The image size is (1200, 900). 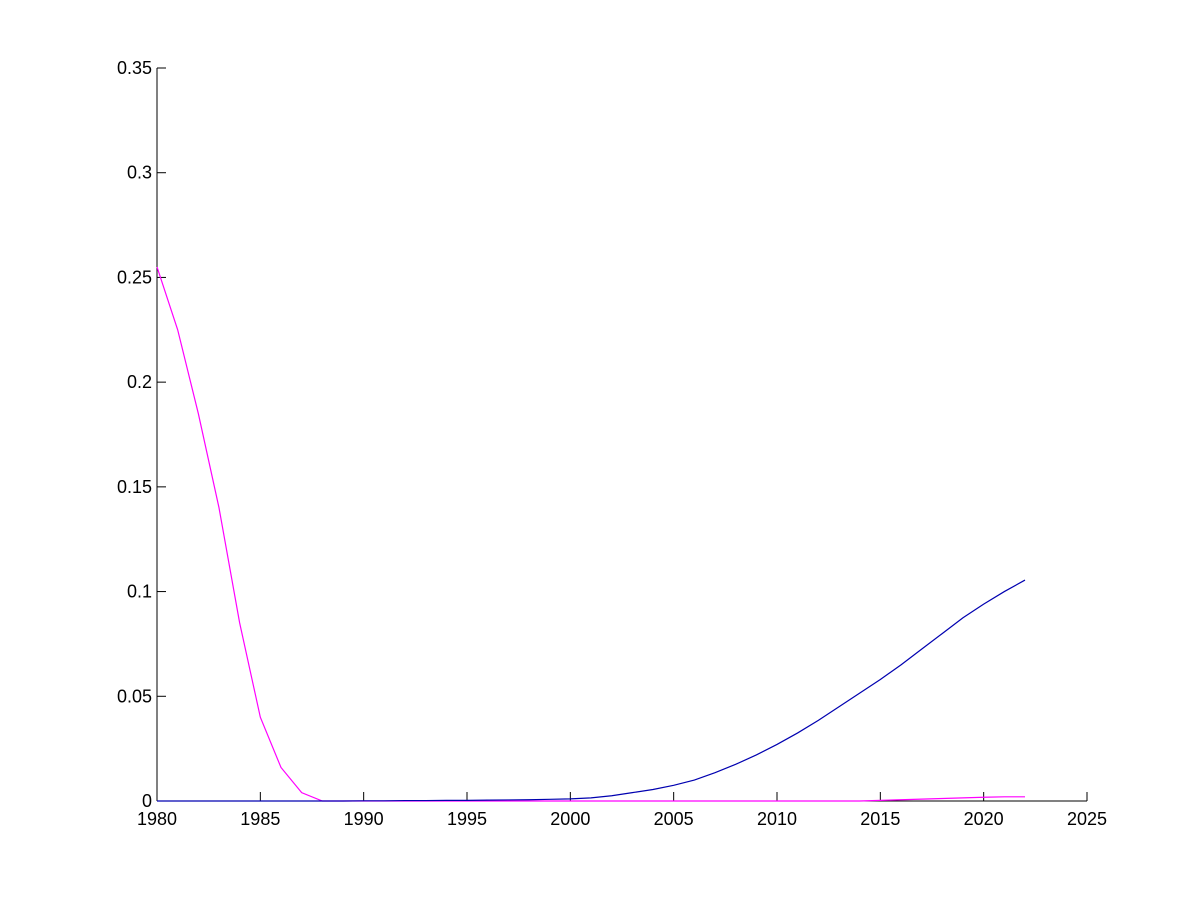 What do you see at coordinates (134, 277) in the screenshot?
I see `y-tick-label: 0.25` at bounding box center [134, 277].